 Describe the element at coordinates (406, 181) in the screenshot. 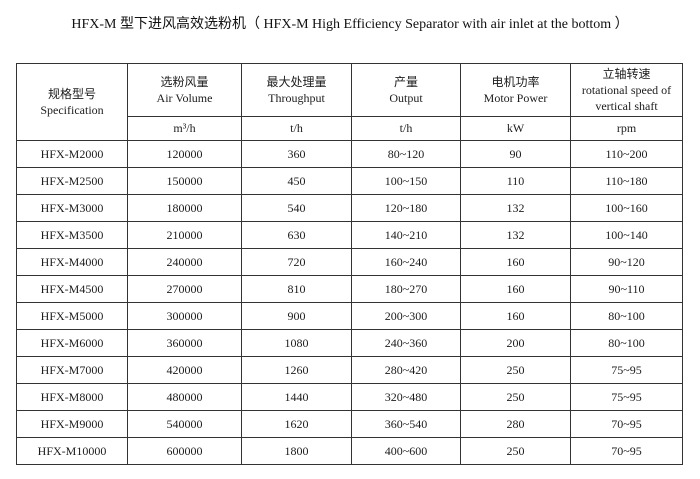

I see `cell-output: 100~150` at that location.